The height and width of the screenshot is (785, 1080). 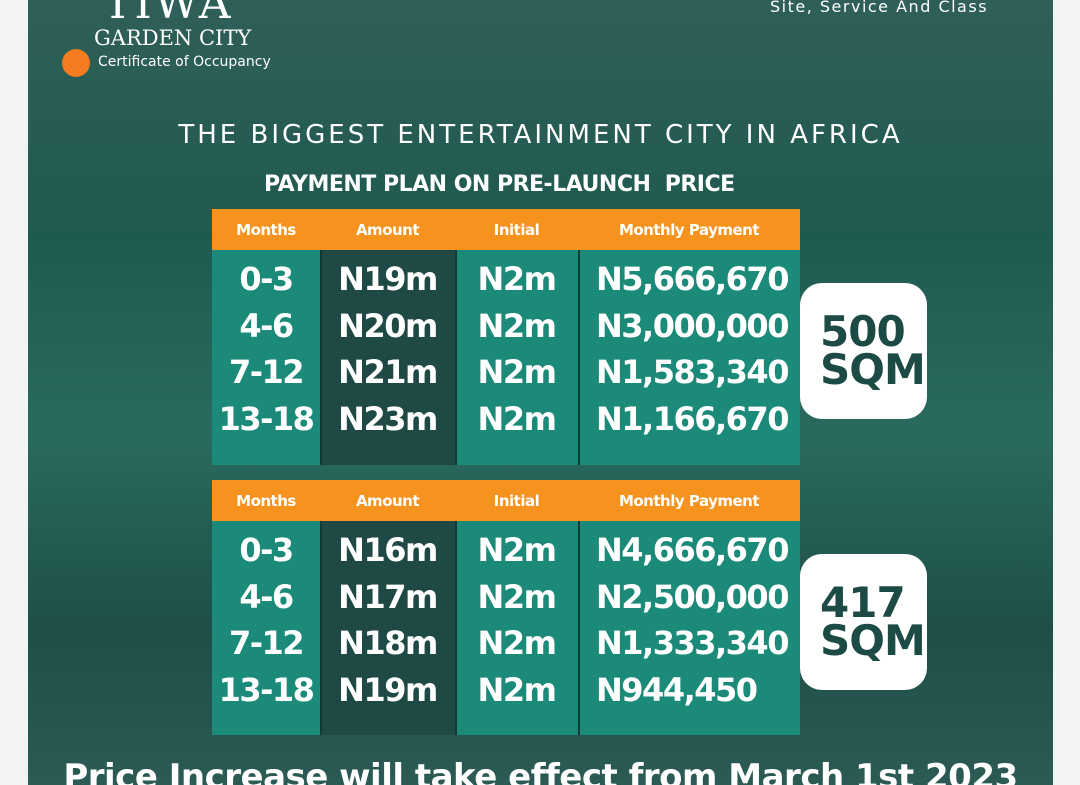 What do you see at coordinates (388, 372) in the screenshot?
I see `table-cell: N21m` at bounding box center [388, 372].